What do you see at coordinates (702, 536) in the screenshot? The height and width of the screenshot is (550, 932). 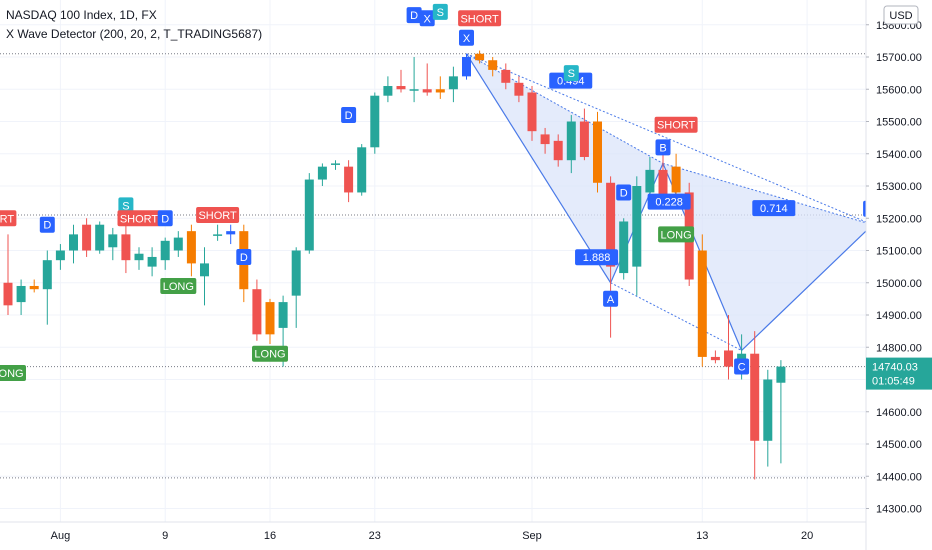 I see `time-tick-label: 13` at bounding box center [702, 536].